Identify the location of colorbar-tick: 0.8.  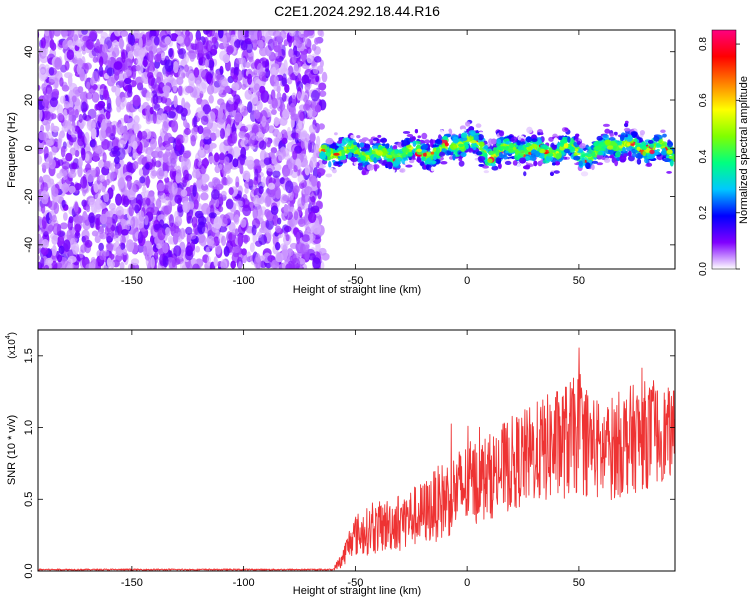
(719, 44).